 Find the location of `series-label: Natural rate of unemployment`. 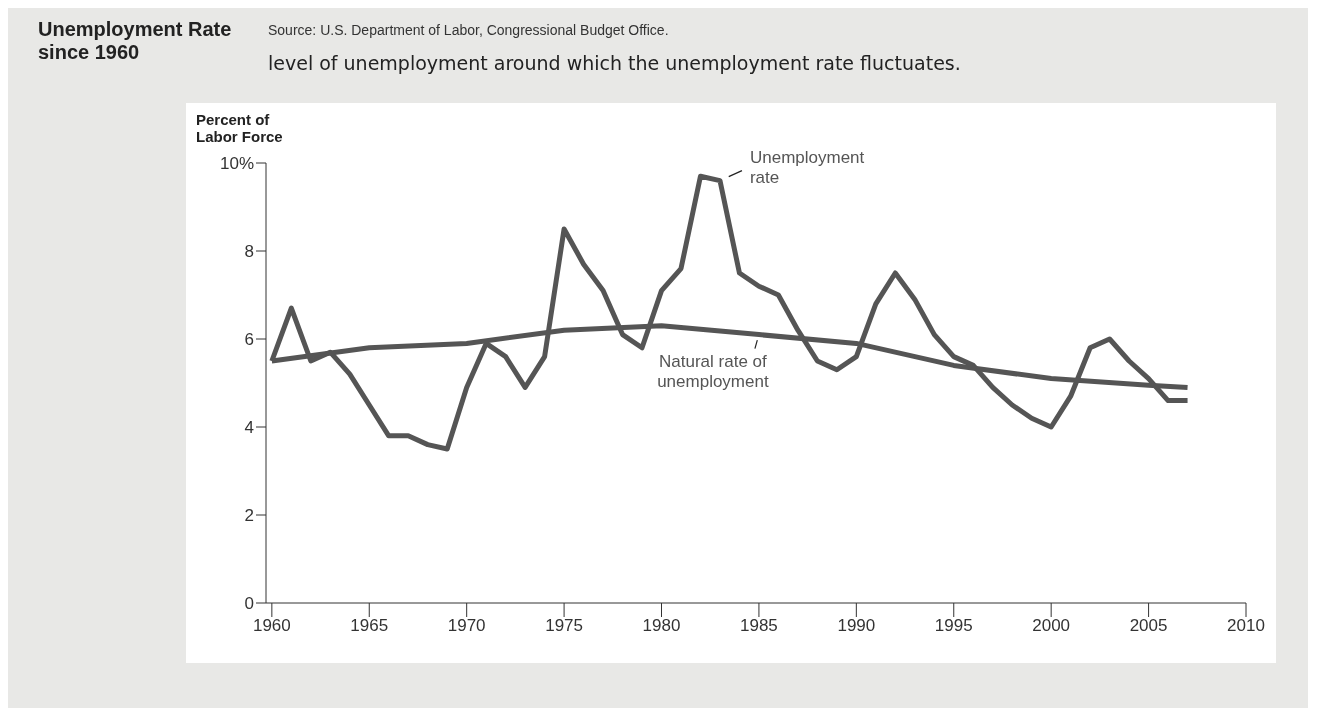

series-label: Natural rate of unemployment is located at coordinates (713, 371).